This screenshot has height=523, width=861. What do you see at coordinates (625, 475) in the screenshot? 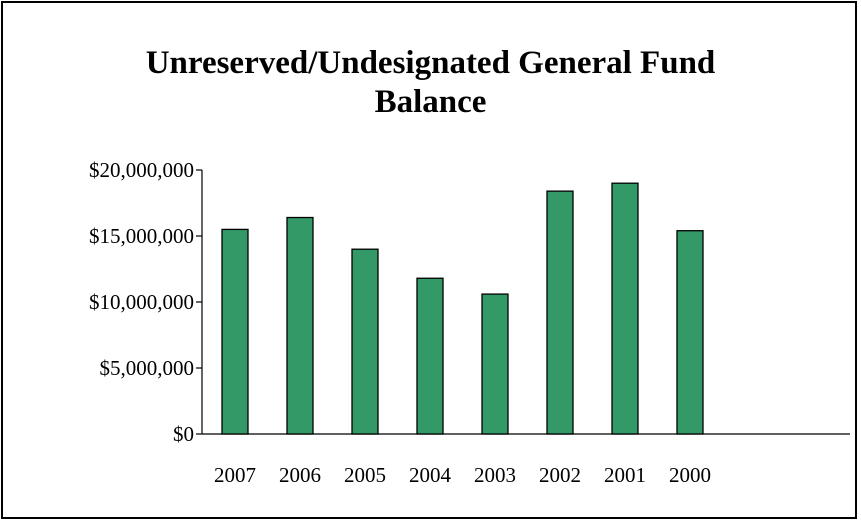
I see `x-tick-label: 2001` at bounding box center [625, 475].